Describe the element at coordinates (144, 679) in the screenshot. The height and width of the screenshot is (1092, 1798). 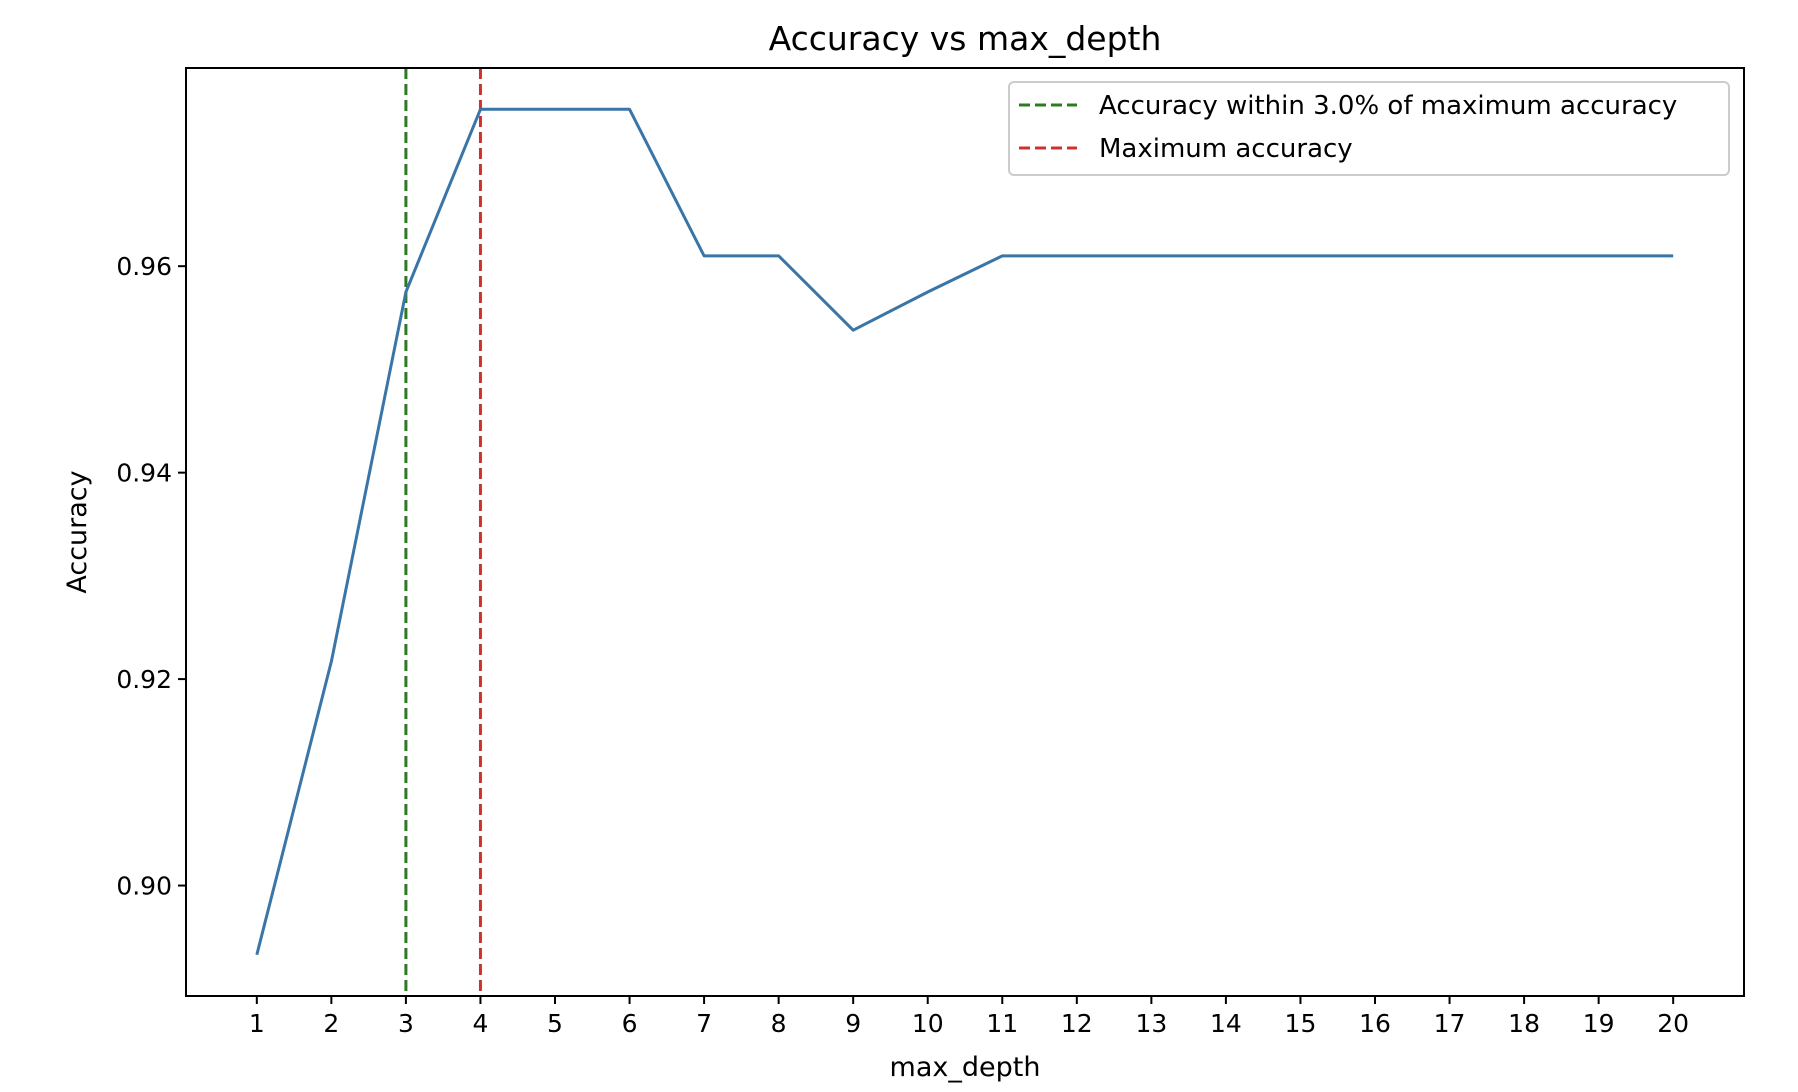
I see `y-tick-label: 0.92` at that location.